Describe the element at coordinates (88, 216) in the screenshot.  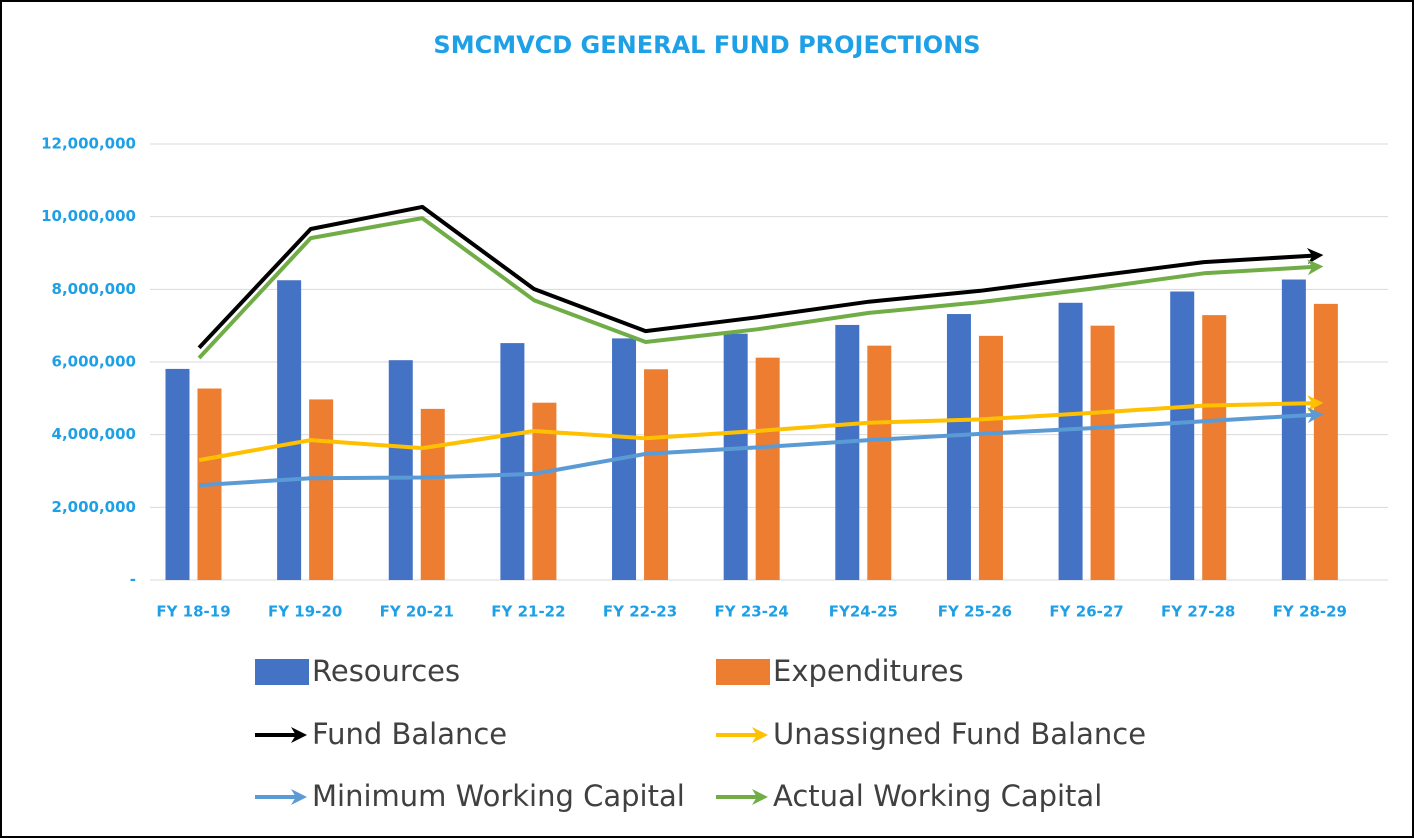
I see `y-tick-label: 10,000,000` at that location.